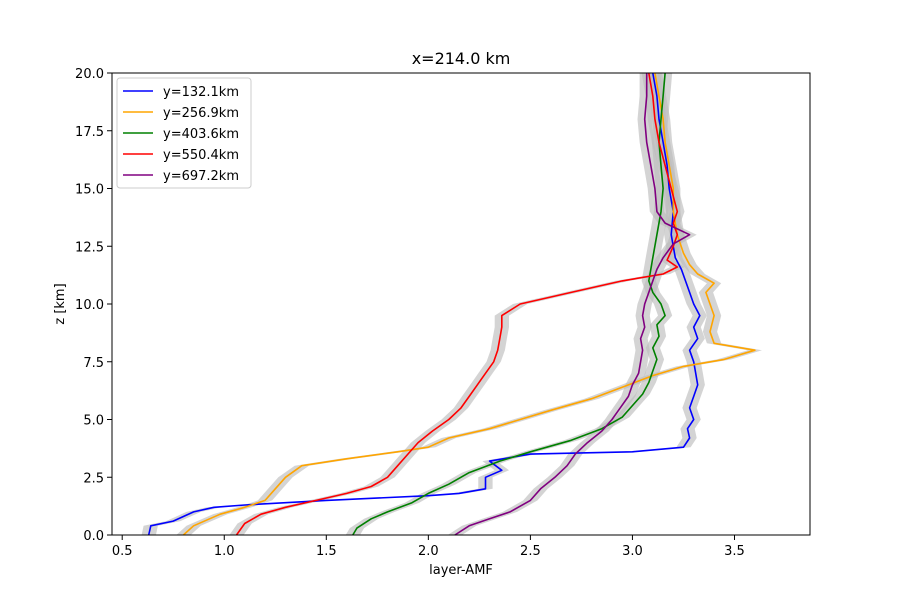 This screenshot has width=900, height=604. What do you see at coordinates (530, 551) in the screenshot?
I see `x-tick-label: 2.5` at bounding box center [530, 551].